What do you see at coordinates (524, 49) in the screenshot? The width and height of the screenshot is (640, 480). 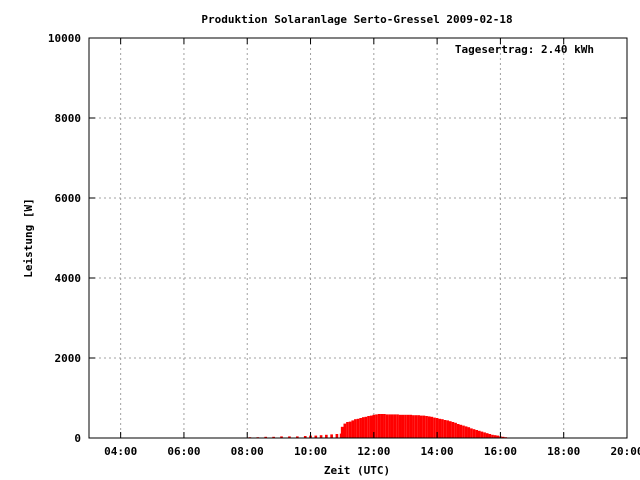 I see `daily-yield-annotation: Tagesertrag: 2.40 kWh` at bounding box center [524, 49].